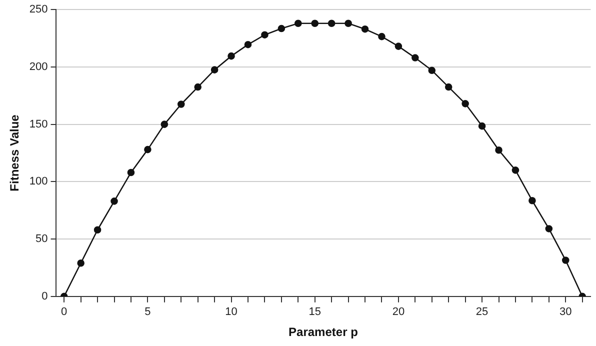 Image resolution: width=596 pixels, height=346 pixels. Describe the element at coordinates (398, 312) in the screenshot. I see `x-tick-label: 20` at that location.